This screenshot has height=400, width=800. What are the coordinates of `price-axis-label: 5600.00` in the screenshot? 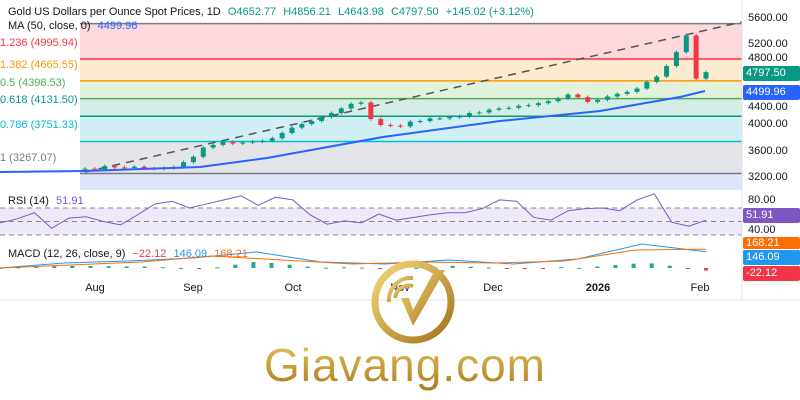 It's located at (768, 18).